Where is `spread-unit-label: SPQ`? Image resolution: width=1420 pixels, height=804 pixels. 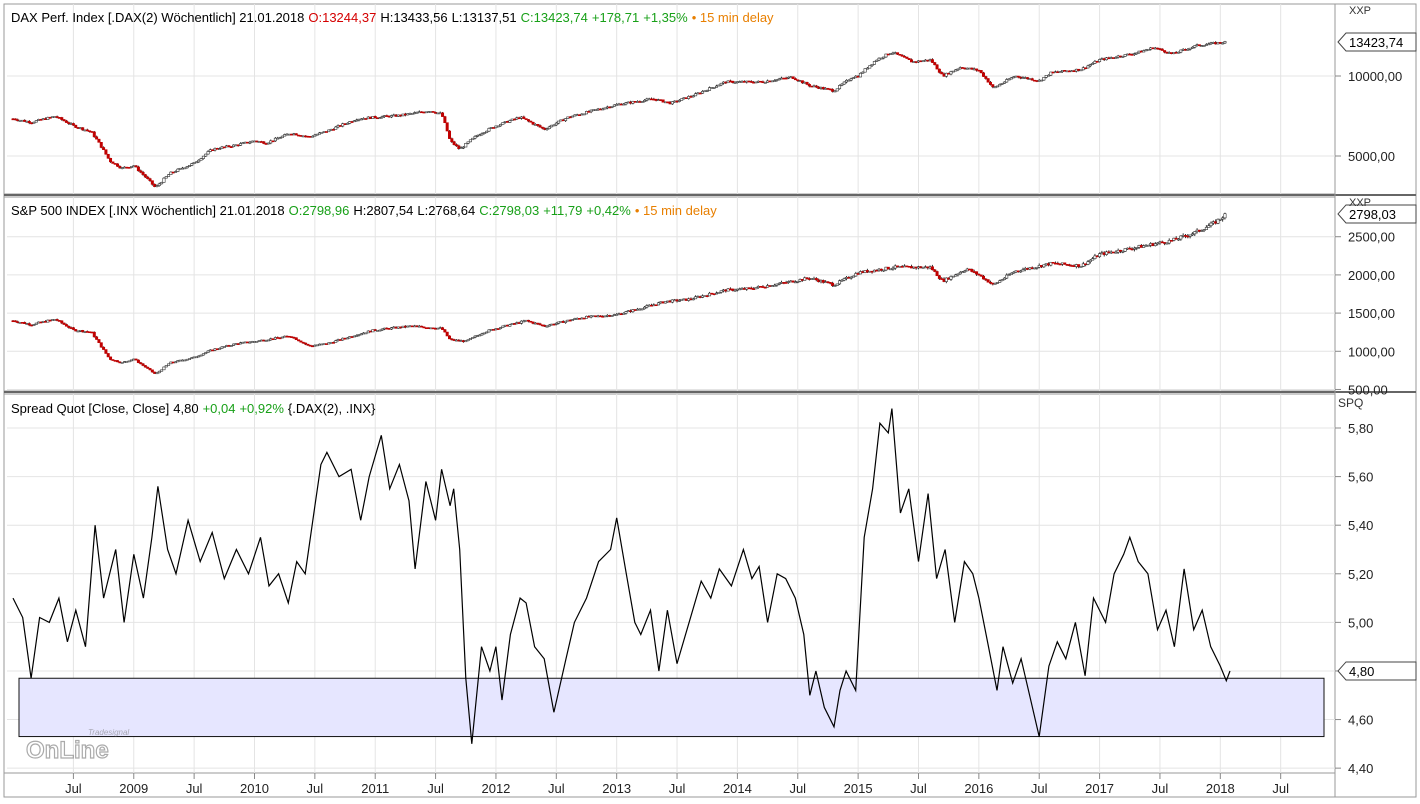
spread-unit-label: SPQ is located at coordinates (1351, 403).